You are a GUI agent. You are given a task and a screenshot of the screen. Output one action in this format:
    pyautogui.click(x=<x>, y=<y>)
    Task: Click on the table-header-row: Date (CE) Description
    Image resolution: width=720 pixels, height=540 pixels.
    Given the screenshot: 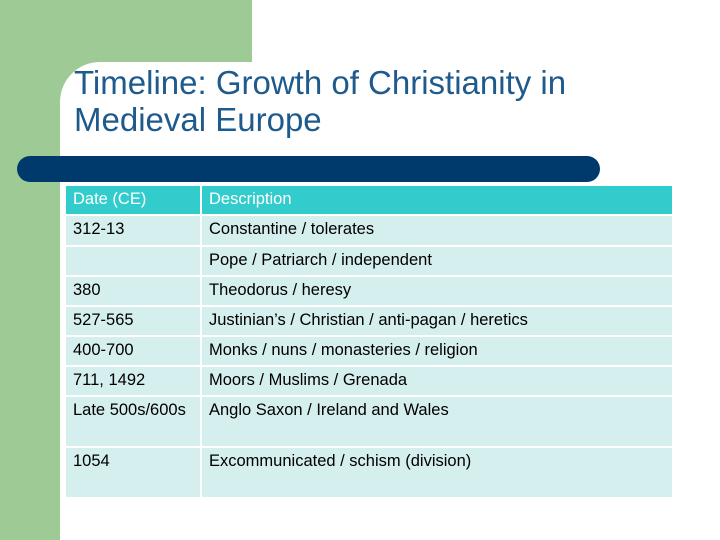 What is the action you would take?
    pyautogui.click(x=369, y=201)
    